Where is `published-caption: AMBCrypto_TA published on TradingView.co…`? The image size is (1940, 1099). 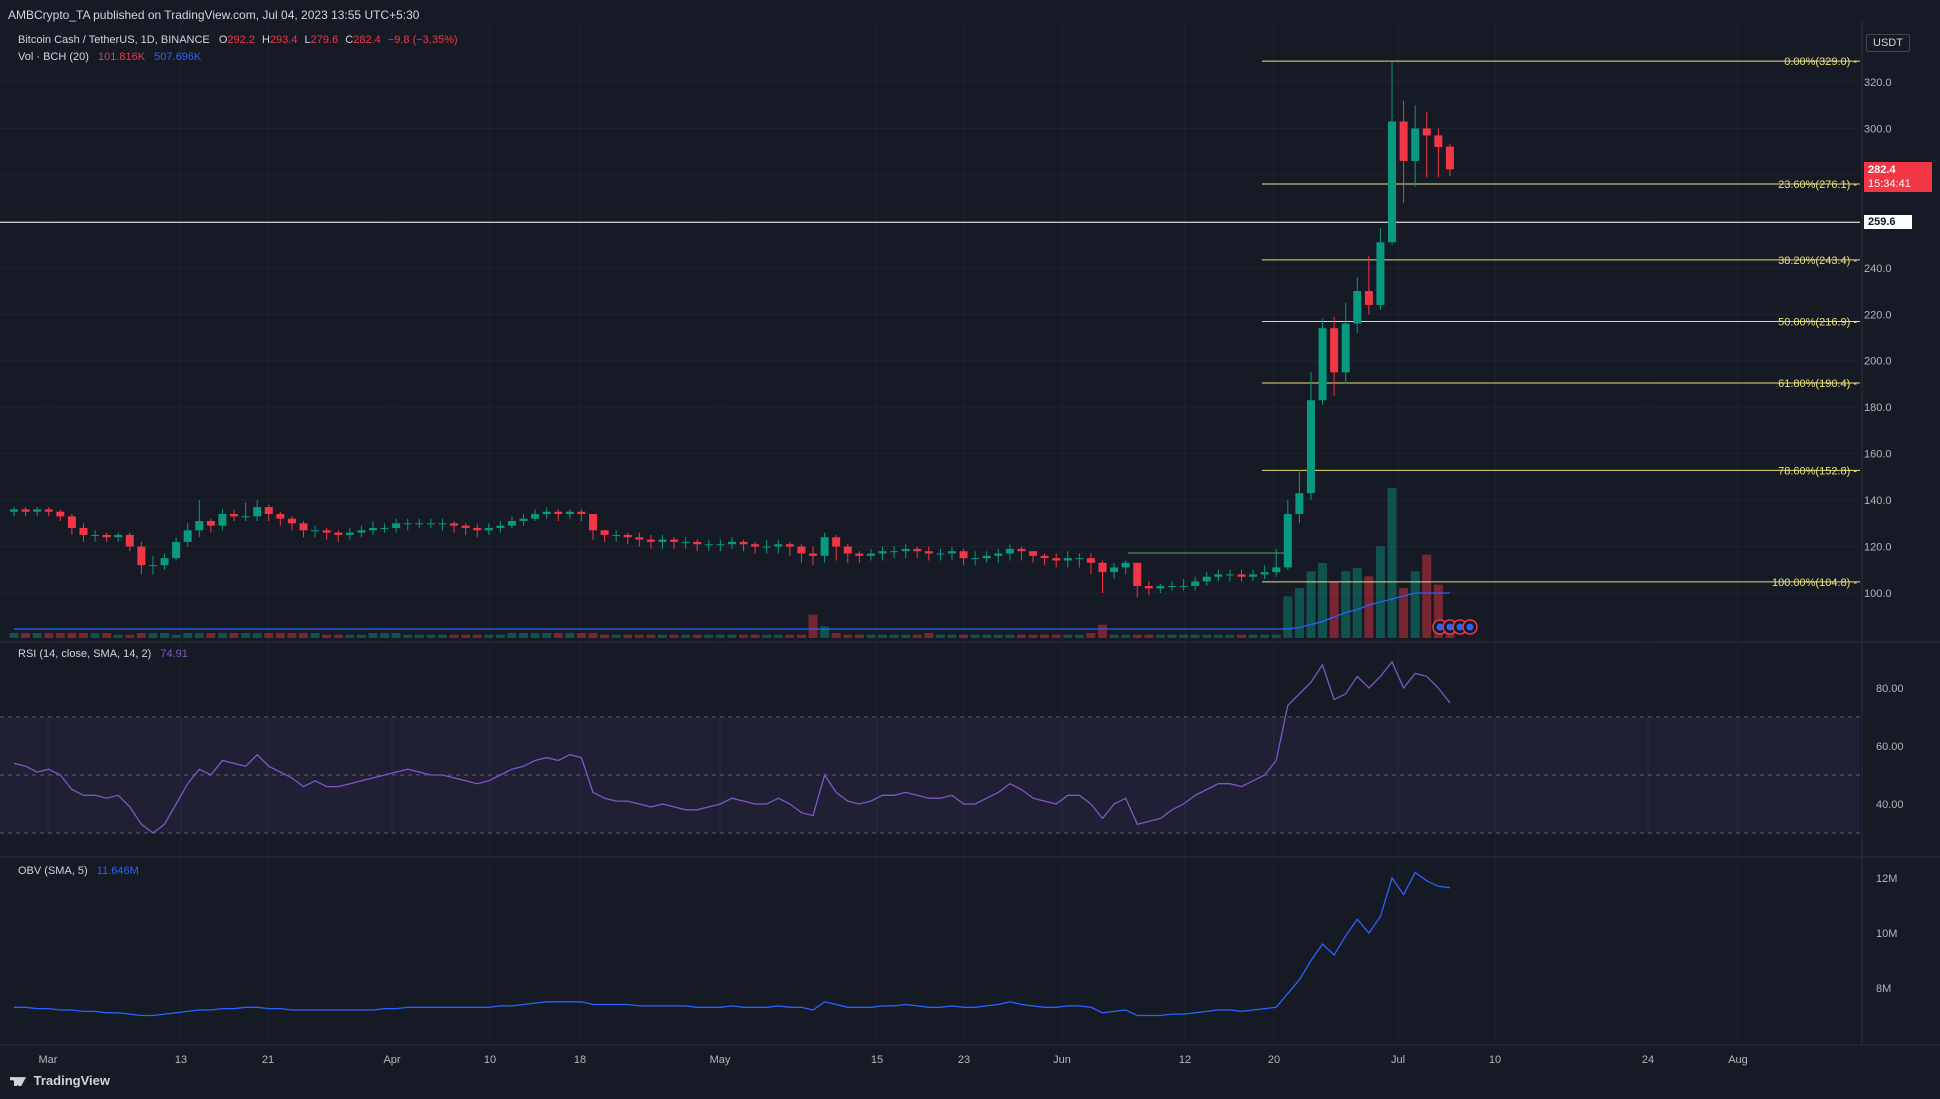
published-caption: AMBCrypto_TA published on TradingView.co… is located at coordinates (214, 15).